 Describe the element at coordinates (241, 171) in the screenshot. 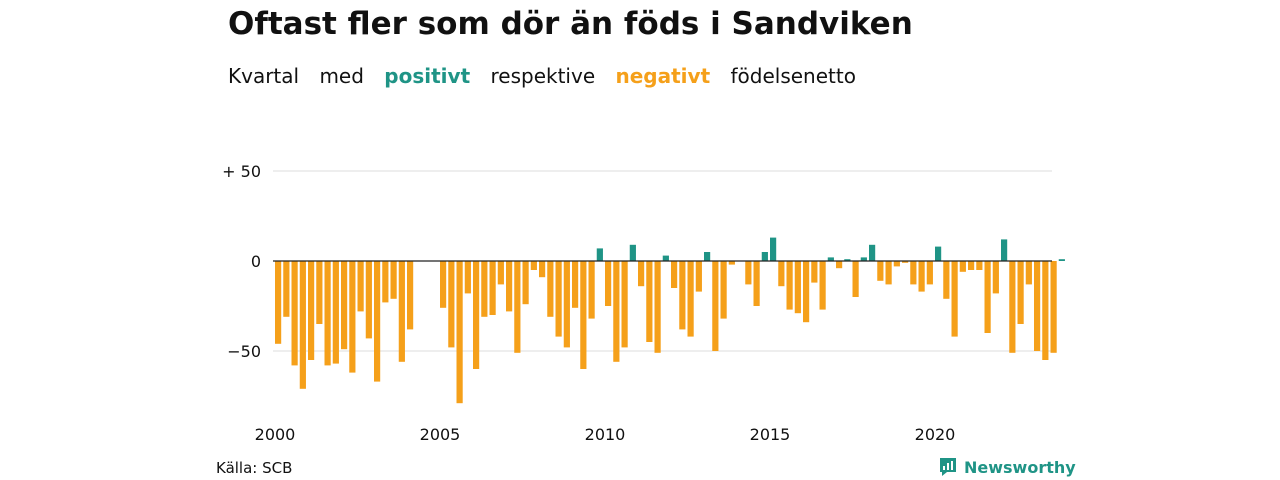

I see `y-tick-label: + 50` at that location.